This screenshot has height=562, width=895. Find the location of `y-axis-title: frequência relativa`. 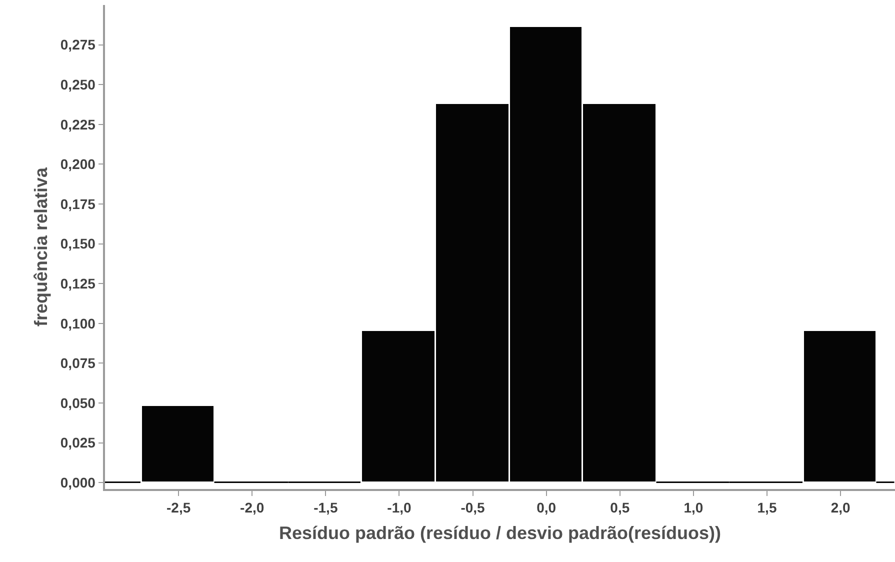

y-axis-title: frequência relativa is located at coordinates (41, 246).